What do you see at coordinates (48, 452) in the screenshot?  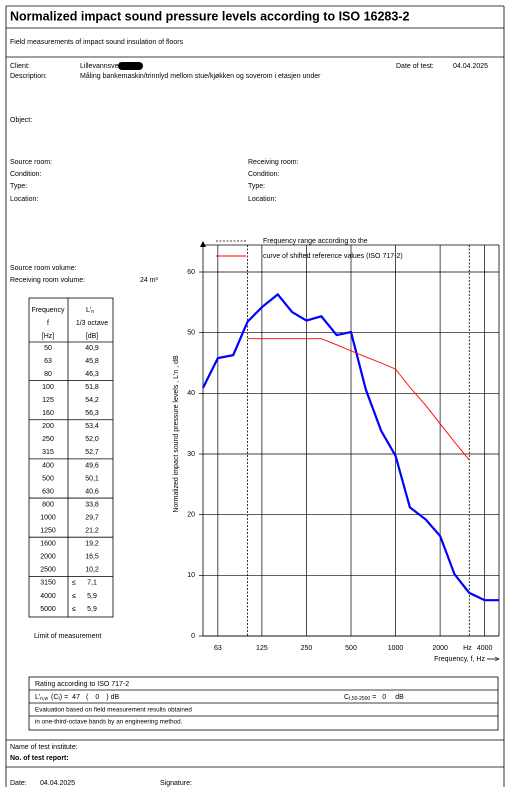 I see `table-cell: 315` at bounding box center [48, 452].